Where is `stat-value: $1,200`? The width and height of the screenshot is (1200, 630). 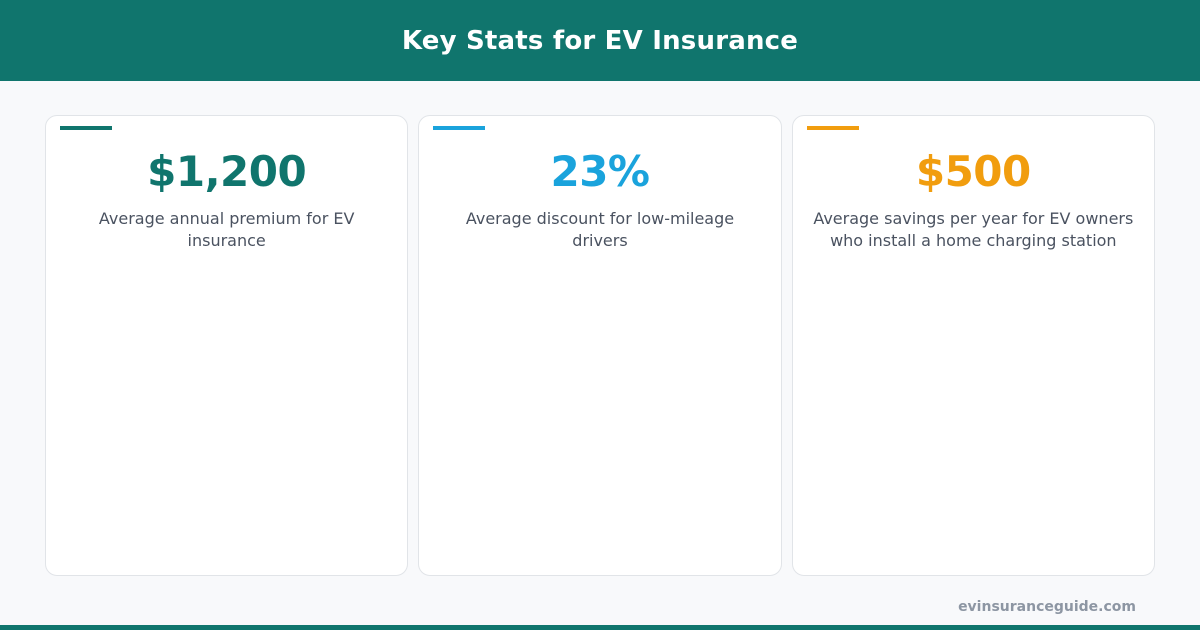 stat-value: $1,200 is located at coordinates (227, 171).